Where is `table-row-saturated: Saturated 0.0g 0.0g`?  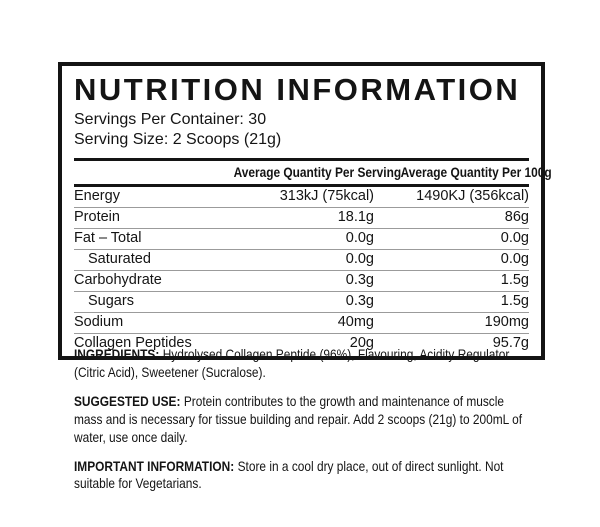
table-row-saturated: Saturated 0.0g 0.0g is located at coordinates (301, 260).